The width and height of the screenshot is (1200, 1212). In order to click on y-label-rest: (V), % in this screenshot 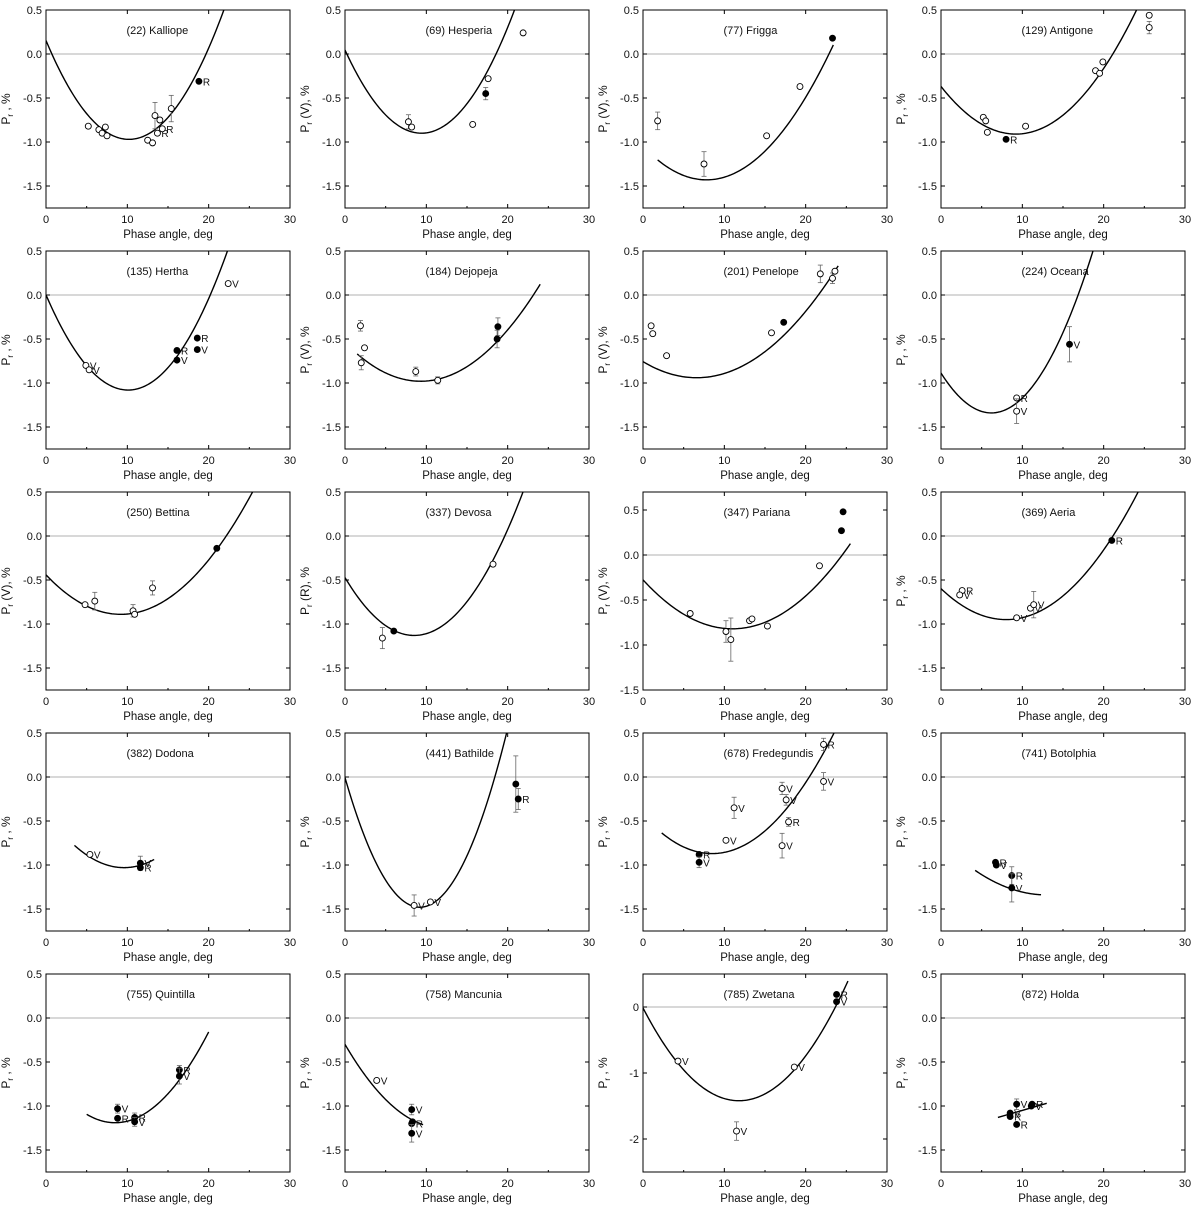, I will do `click(603, 344)`.